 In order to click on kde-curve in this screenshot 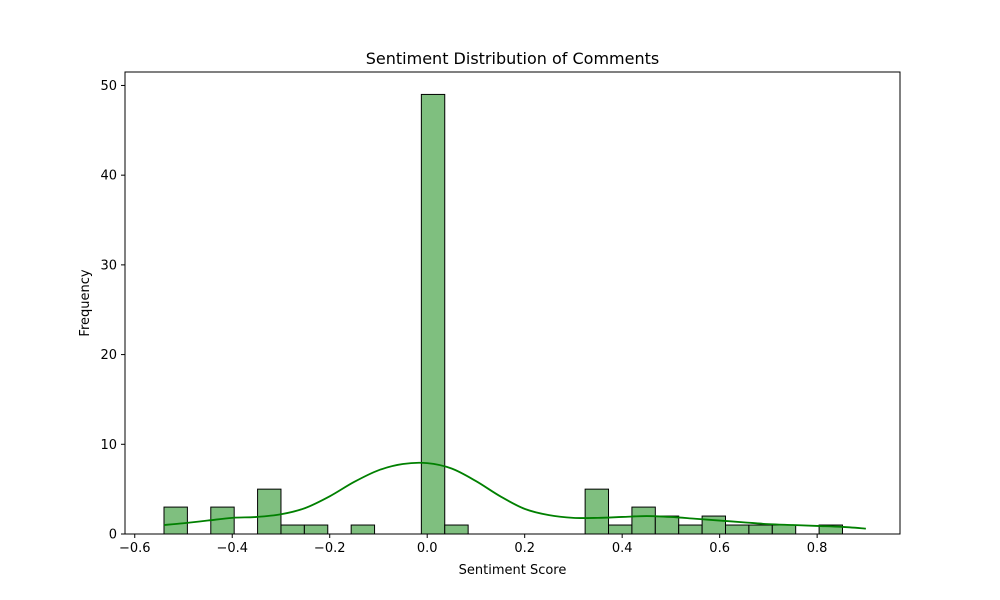, I will do `click(514, 495)`.